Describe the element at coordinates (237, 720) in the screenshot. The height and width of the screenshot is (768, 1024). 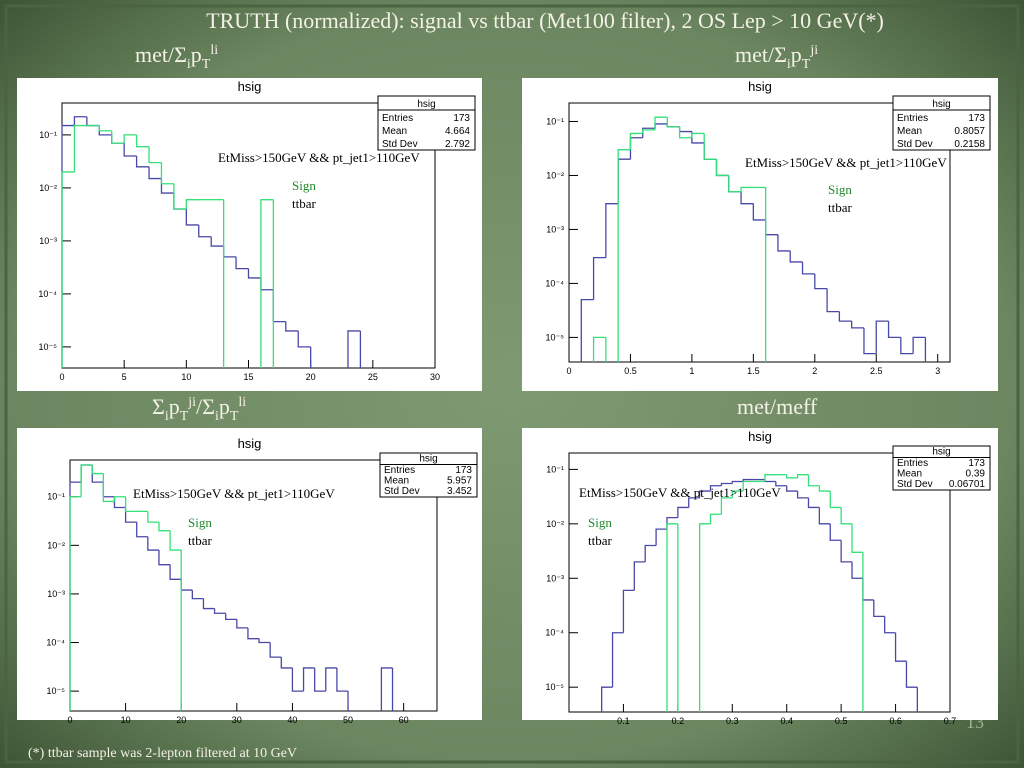
I see `x-tick-label: 30` at that location.